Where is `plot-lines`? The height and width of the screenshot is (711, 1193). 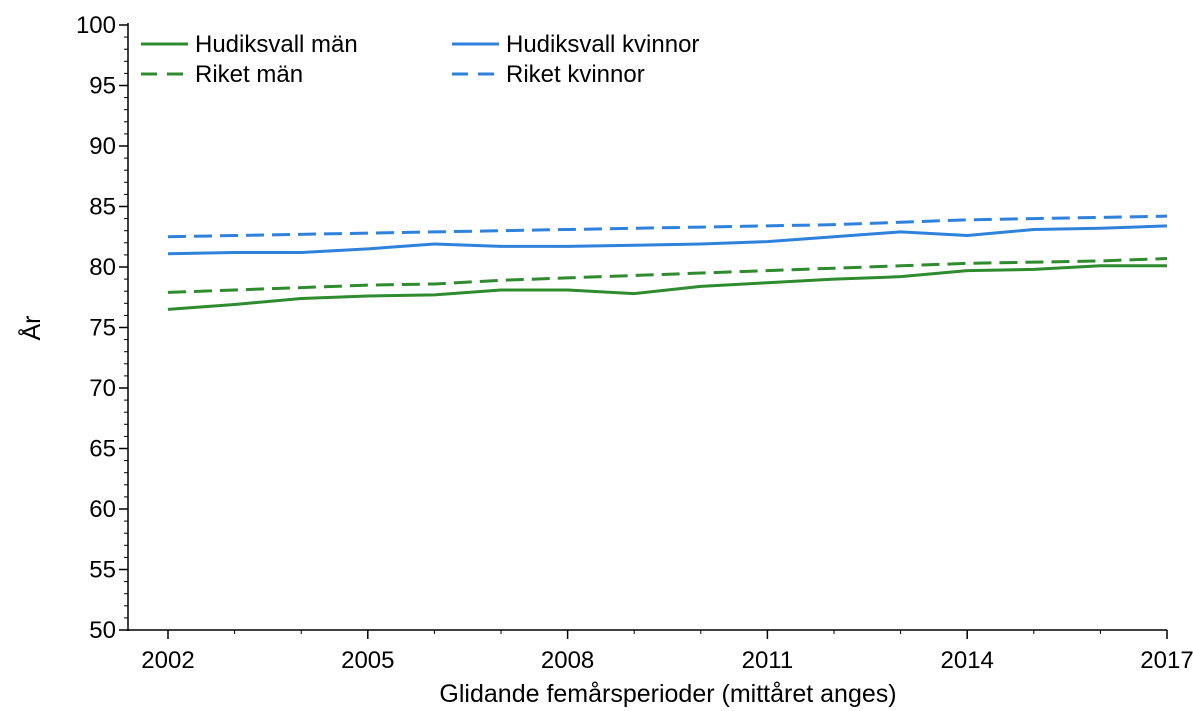 plot-lines is located at coordinates (667, 262).